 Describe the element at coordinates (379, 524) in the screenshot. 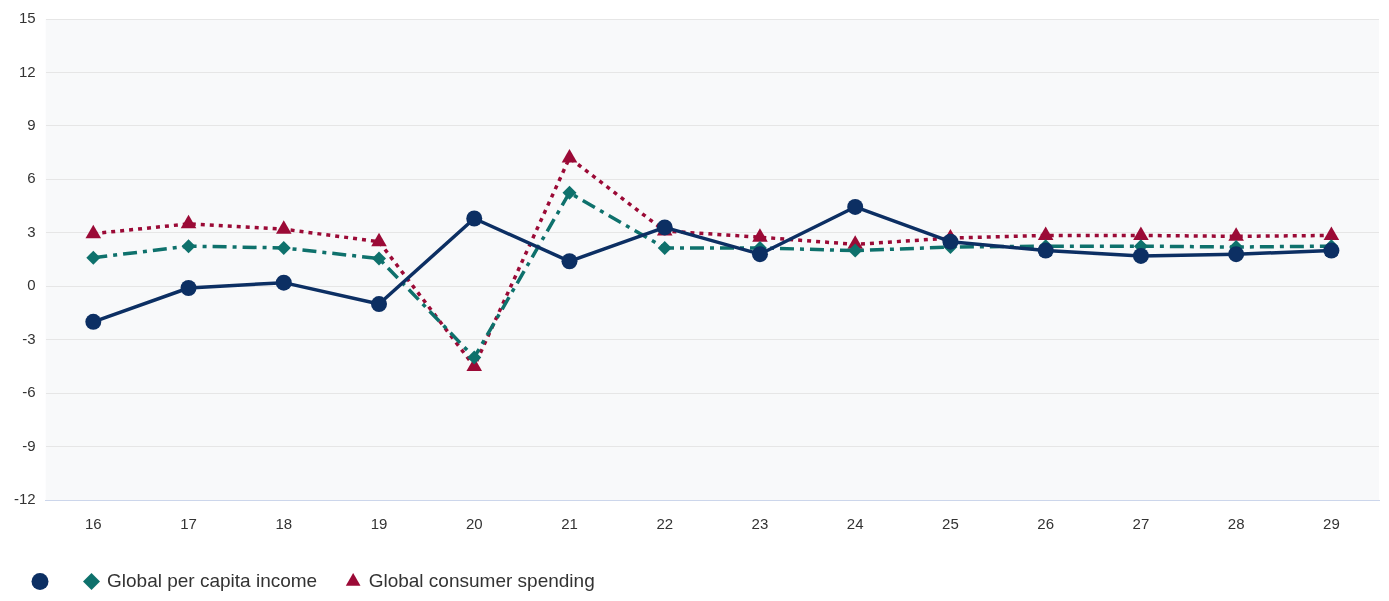

I see `x-tick-label: 19` at that location.